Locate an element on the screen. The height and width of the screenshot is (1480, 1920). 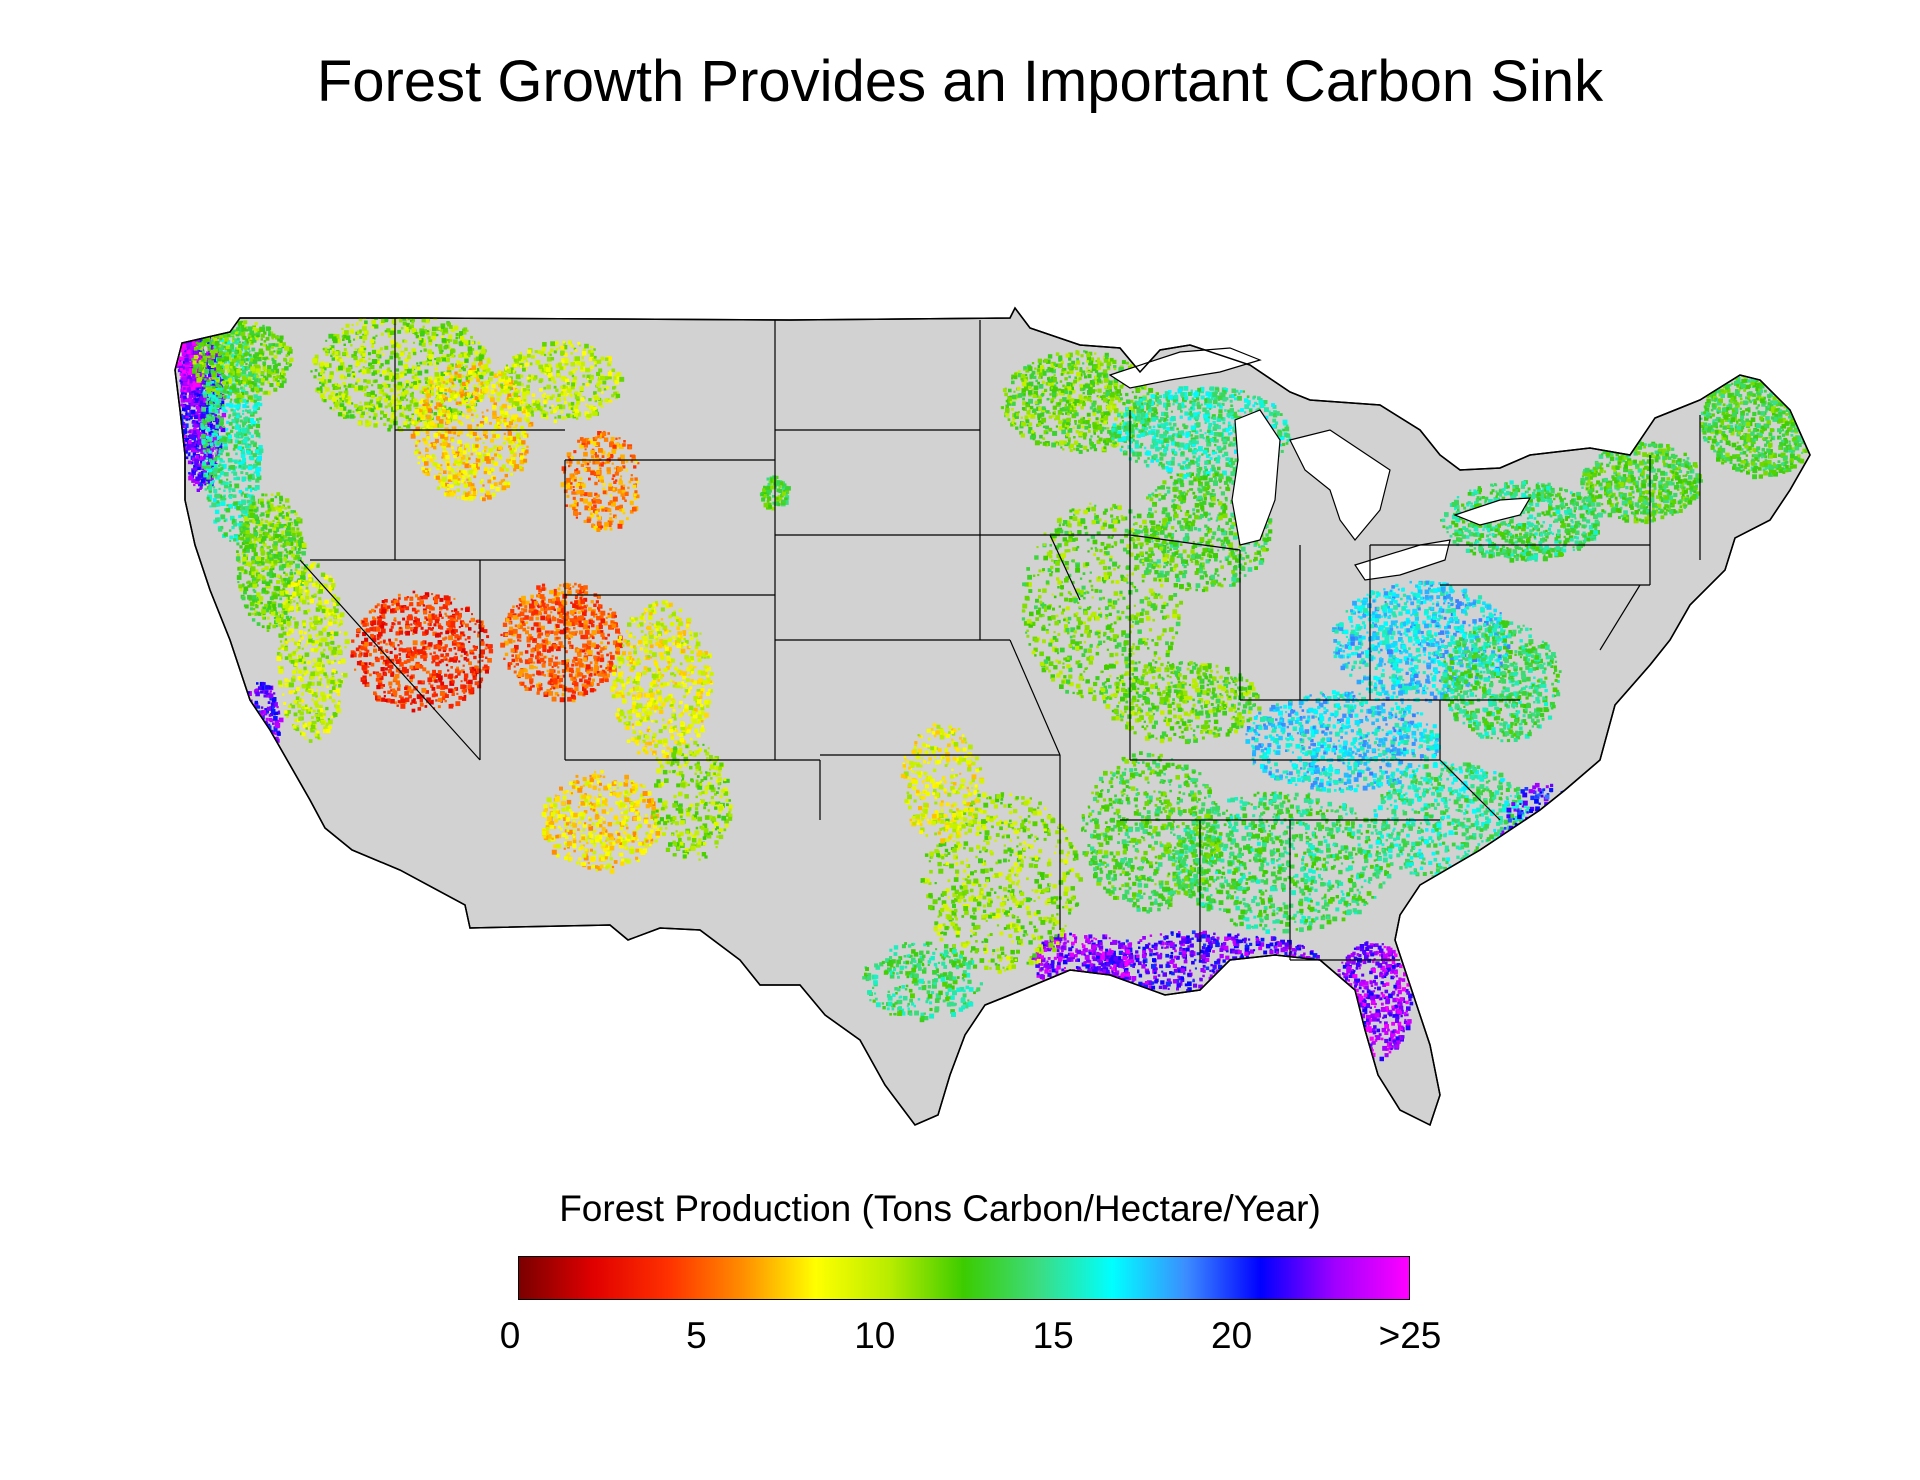
legend-tick-label: >25 is located at coordinates (1410, 1336).